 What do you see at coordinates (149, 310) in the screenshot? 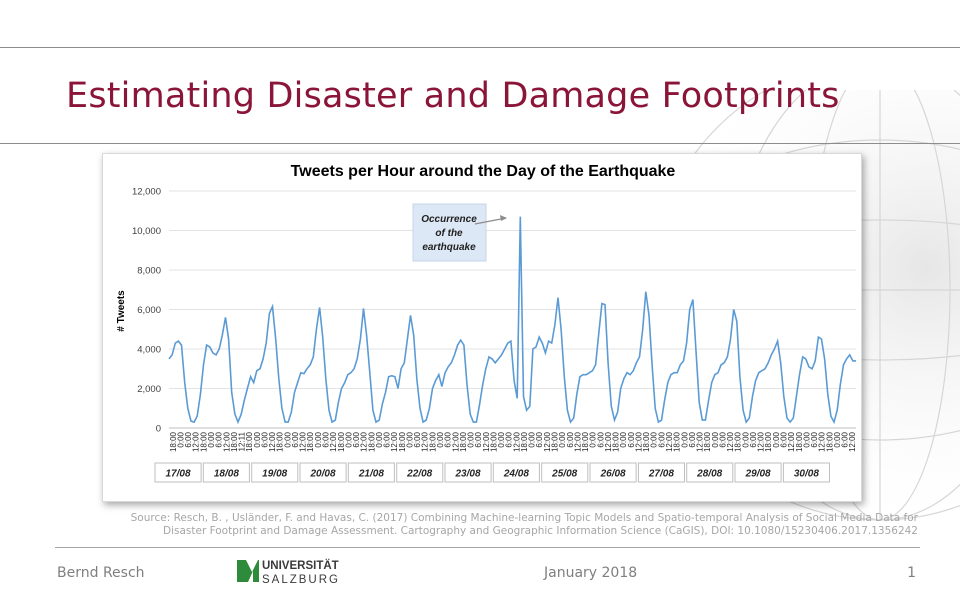
I see `y-tick-label: 6,000` at bounding box center [149, 310].